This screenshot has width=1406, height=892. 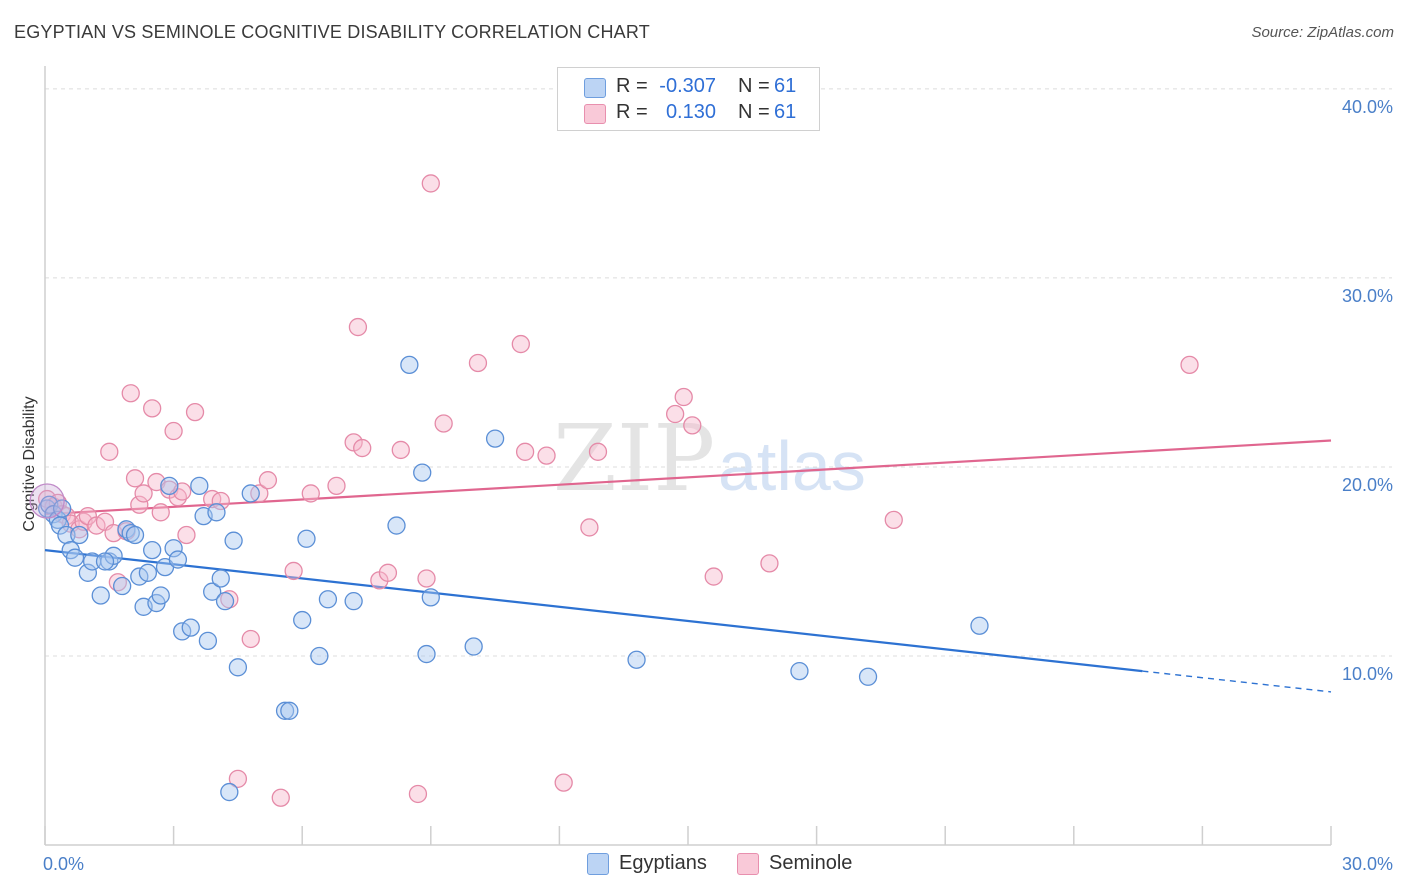 What do you see at coordinates (1322, 32) in the screenshot?
I see `chart-source: Source: ZipAtlas.com` at bounding box center [1322, 32].